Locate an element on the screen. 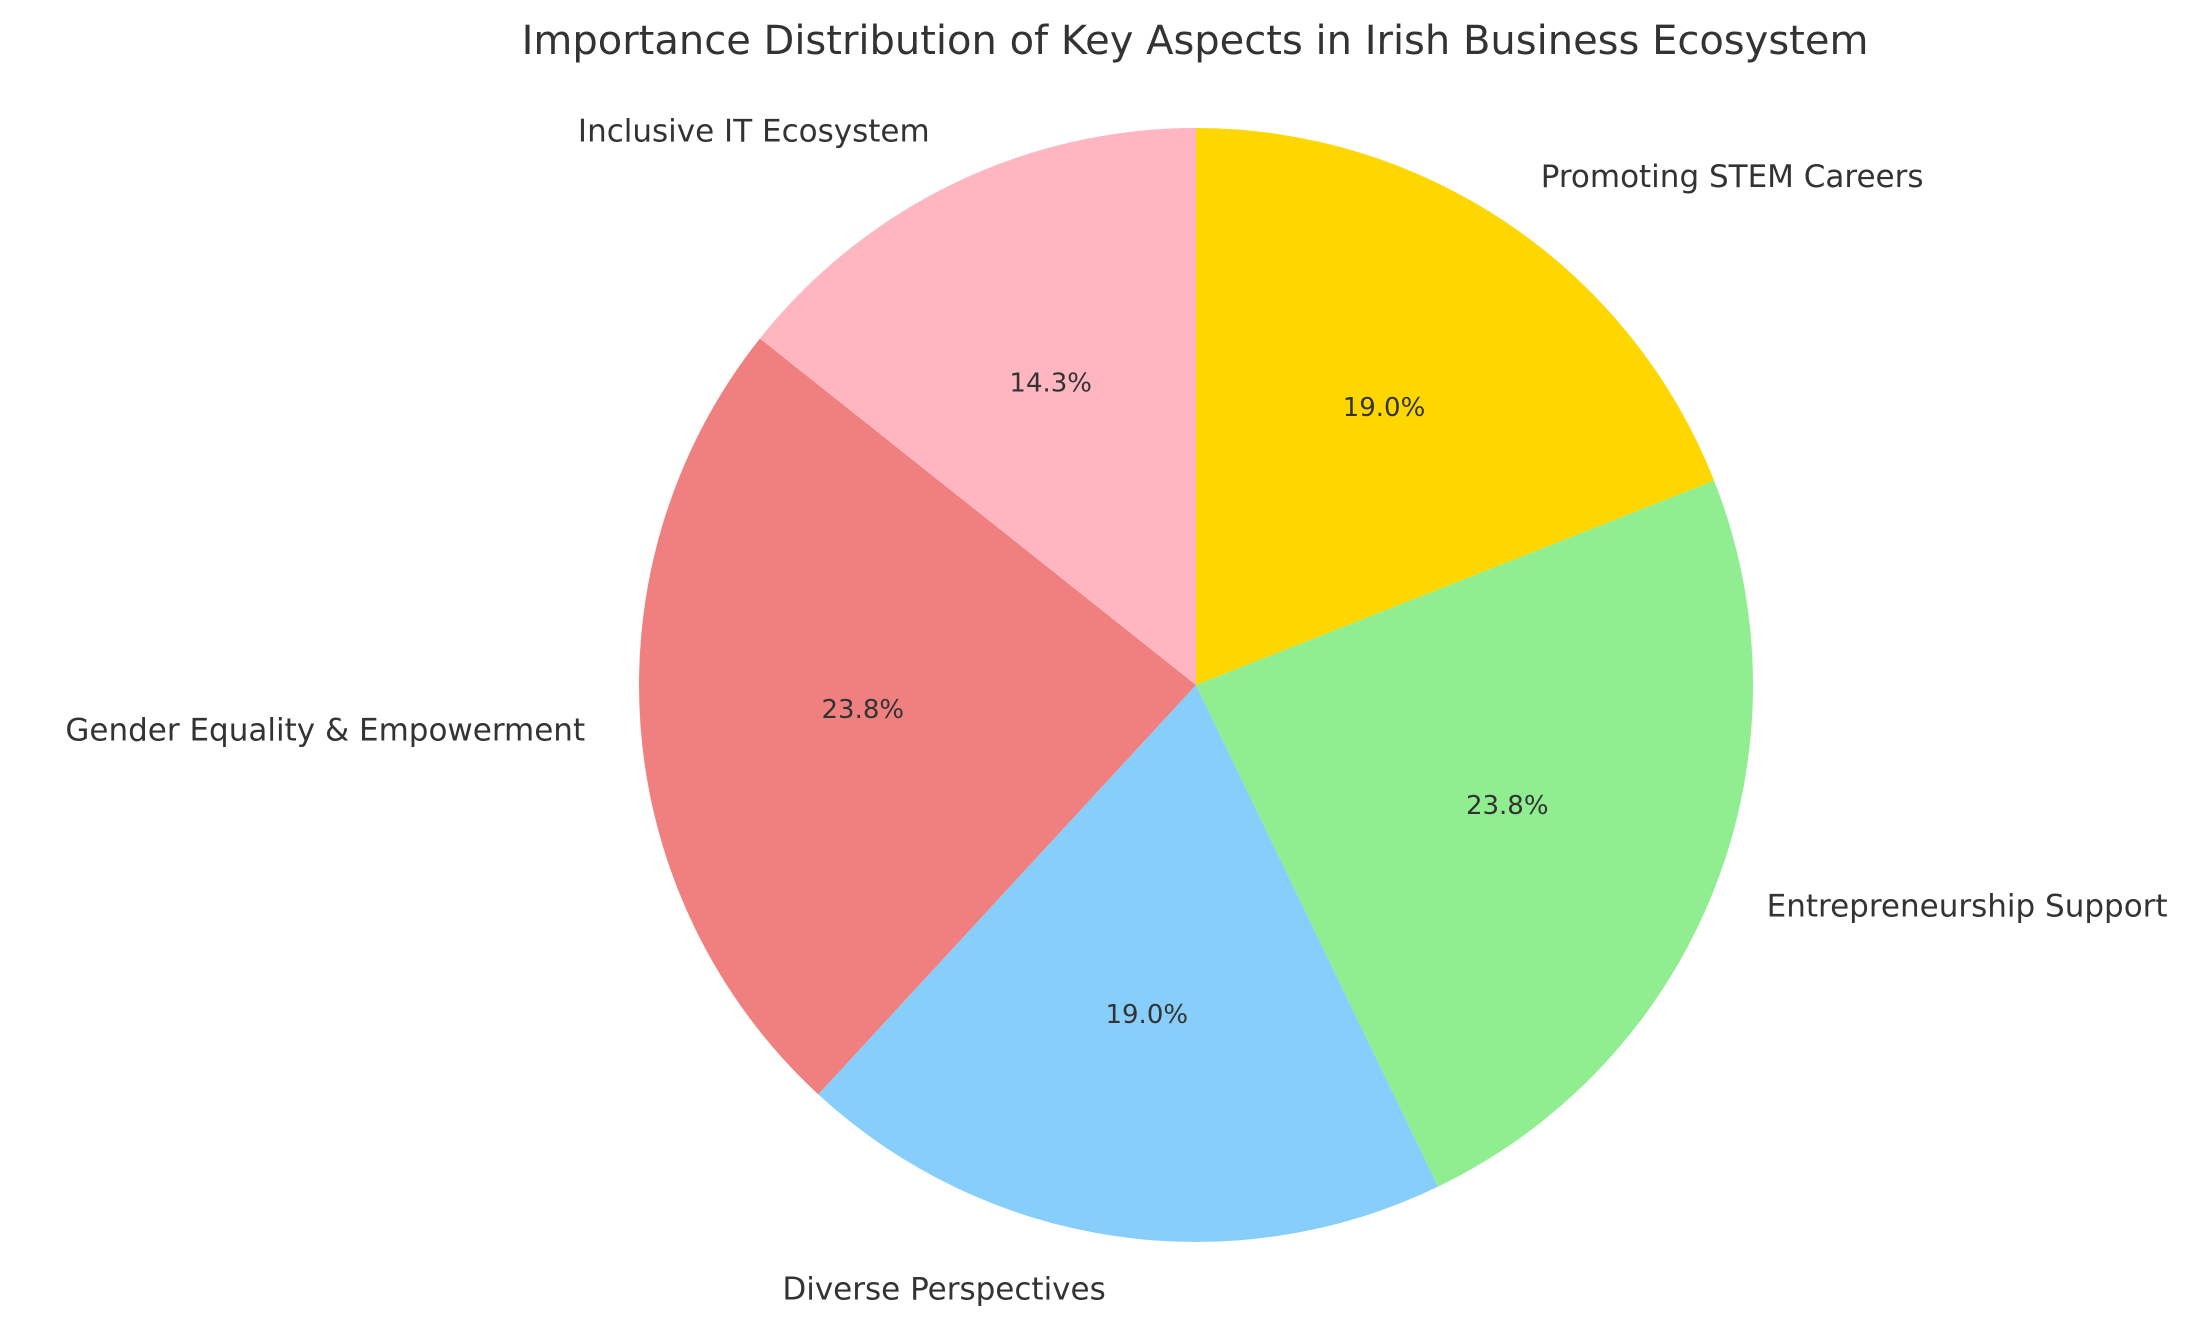 This screenshot has height=1322, width=2200. pie-slice-diverse-perspectives is located at coordinates (1128, 963).